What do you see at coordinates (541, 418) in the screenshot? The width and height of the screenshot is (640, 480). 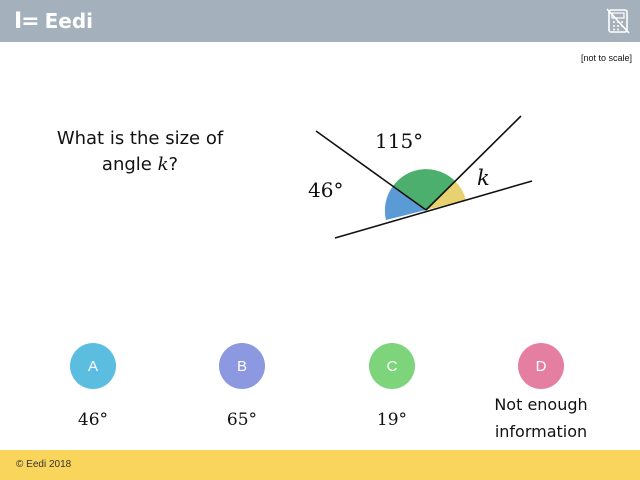 I see `option-d-answer: Not enough information` at bounding box center [541, 418].